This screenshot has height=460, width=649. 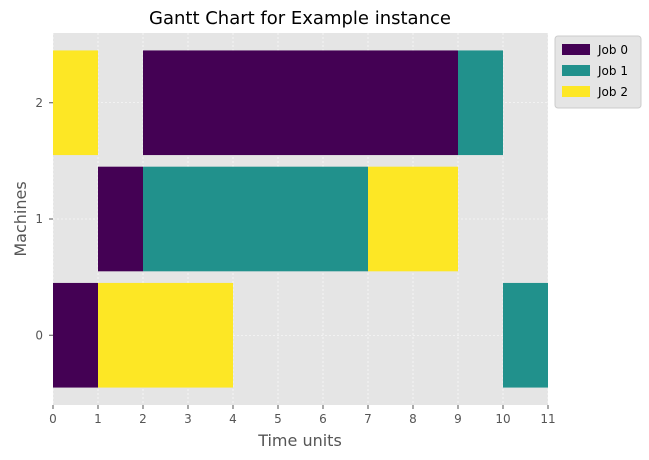 What do you see at coordinates (458, 419) in the screenshot?
I see `x-tick-label: 9` at bounding box center [458, 419].